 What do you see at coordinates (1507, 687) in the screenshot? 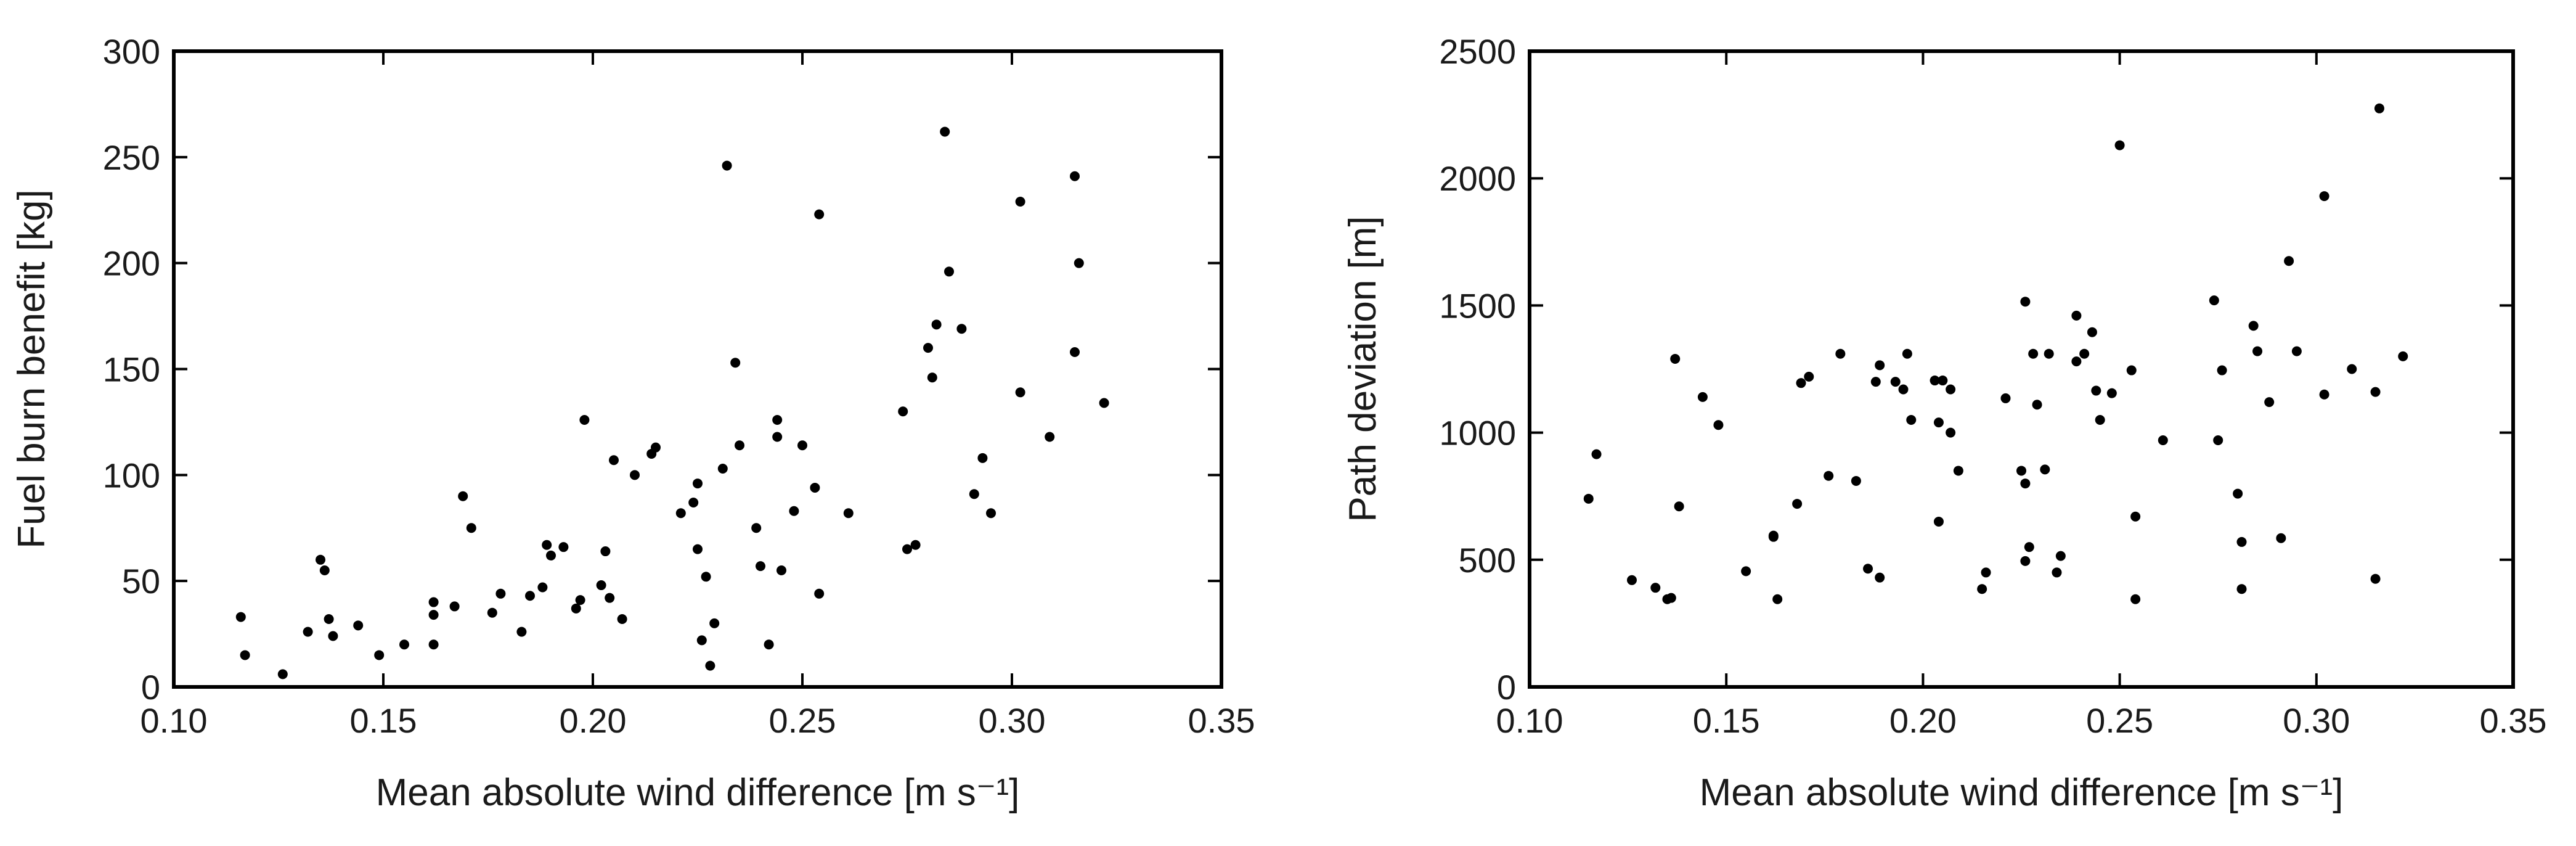
I see `y-tick-label: 0` at bounding box center [1507, 687].